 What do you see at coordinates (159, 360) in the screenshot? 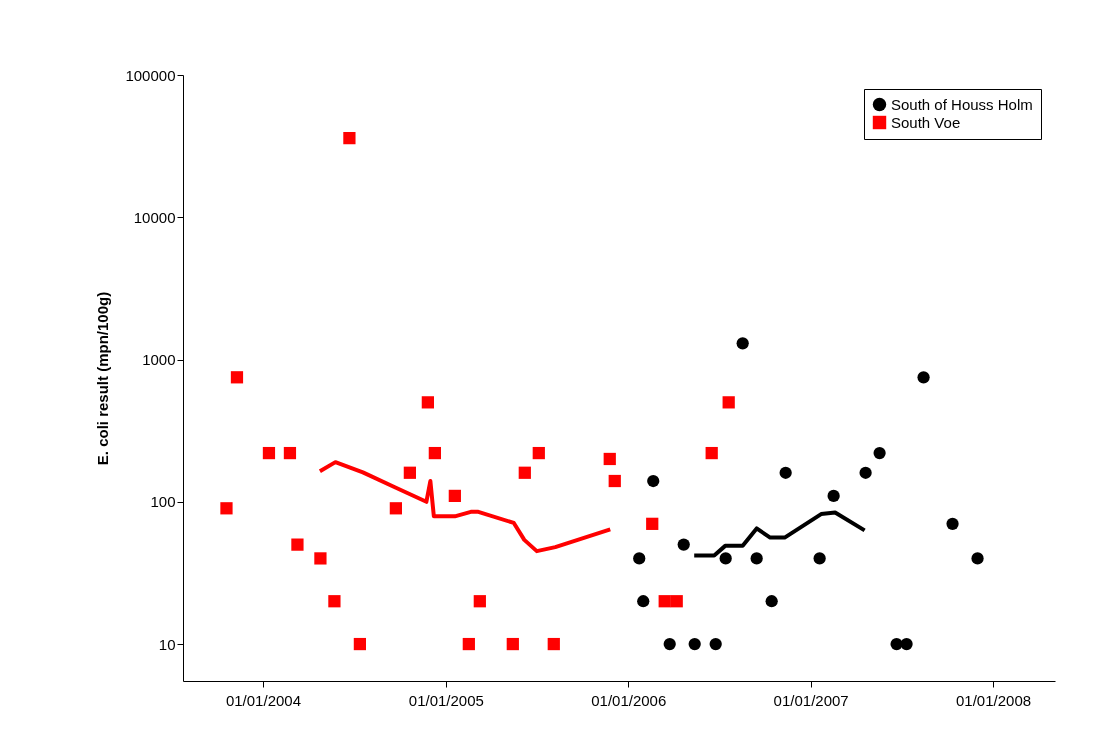
I see `y-tick-label: 1000` at bounding box center [159, 360].